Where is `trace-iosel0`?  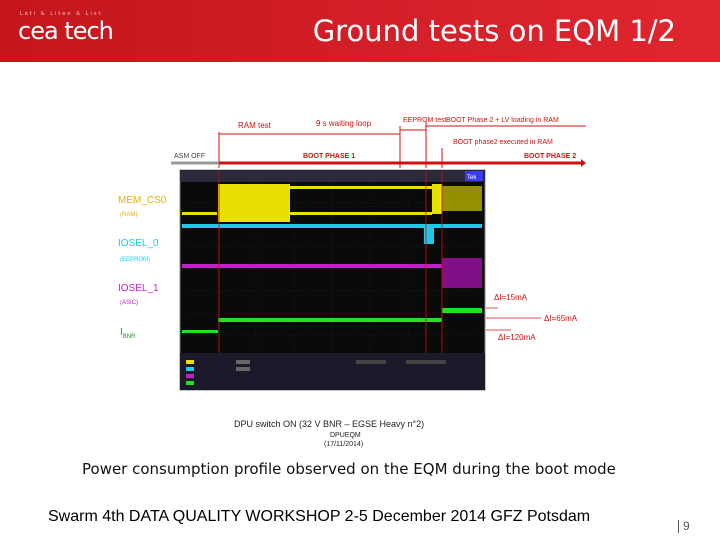 trace-iosel0 is located at coordinates (332, 234).